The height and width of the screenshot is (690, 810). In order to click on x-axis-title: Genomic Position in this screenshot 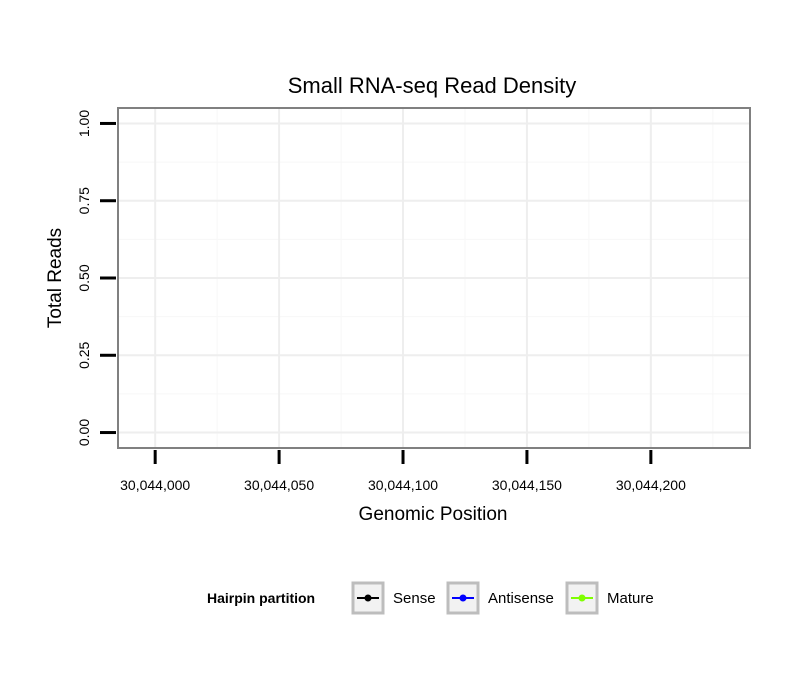, I will do `click(433, 514)`.